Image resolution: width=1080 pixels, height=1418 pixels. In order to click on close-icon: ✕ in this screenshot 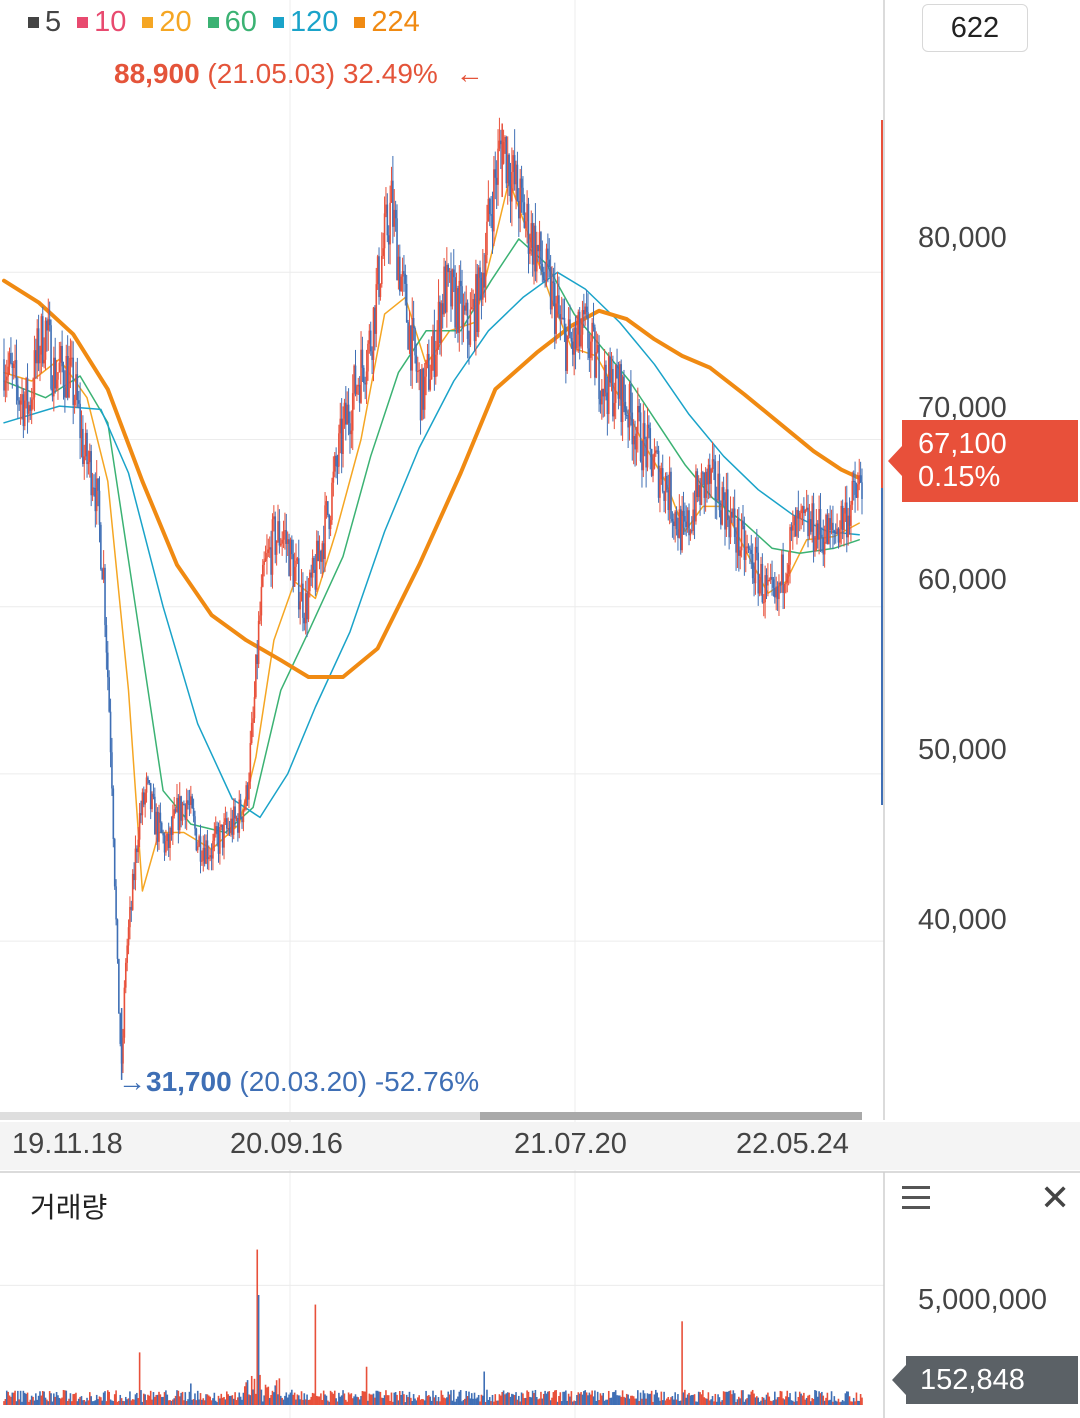, I will do `click(1055, 1197)`.